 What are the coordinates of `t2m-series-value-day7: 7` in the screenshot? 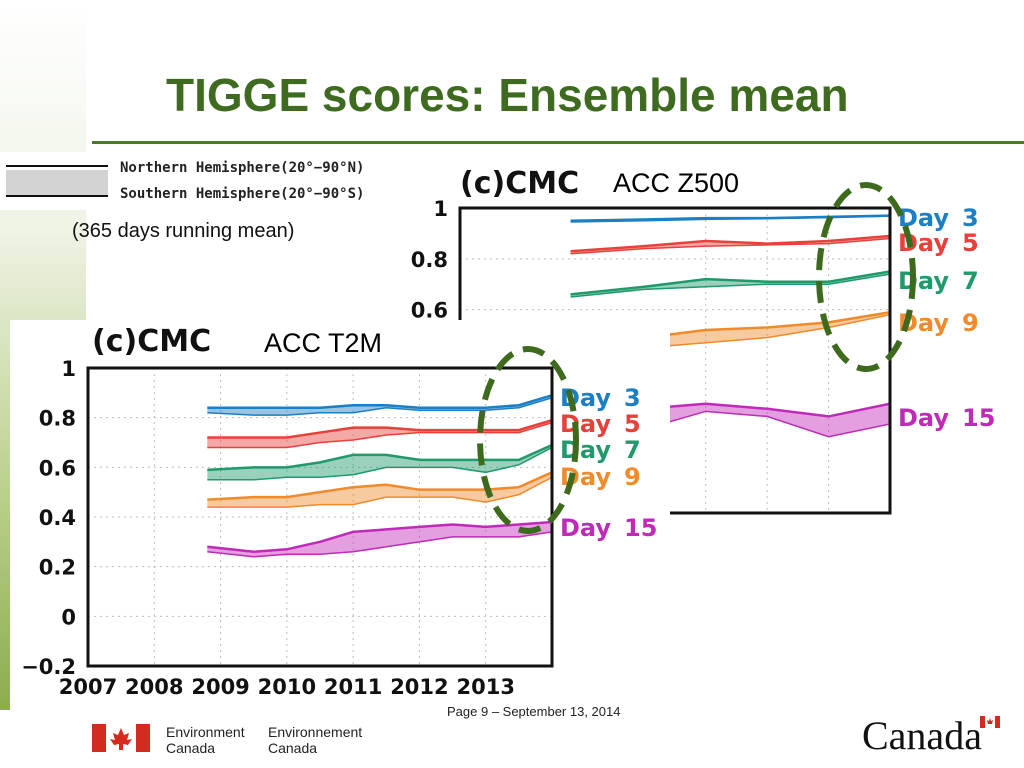 It's located at (632, 450).